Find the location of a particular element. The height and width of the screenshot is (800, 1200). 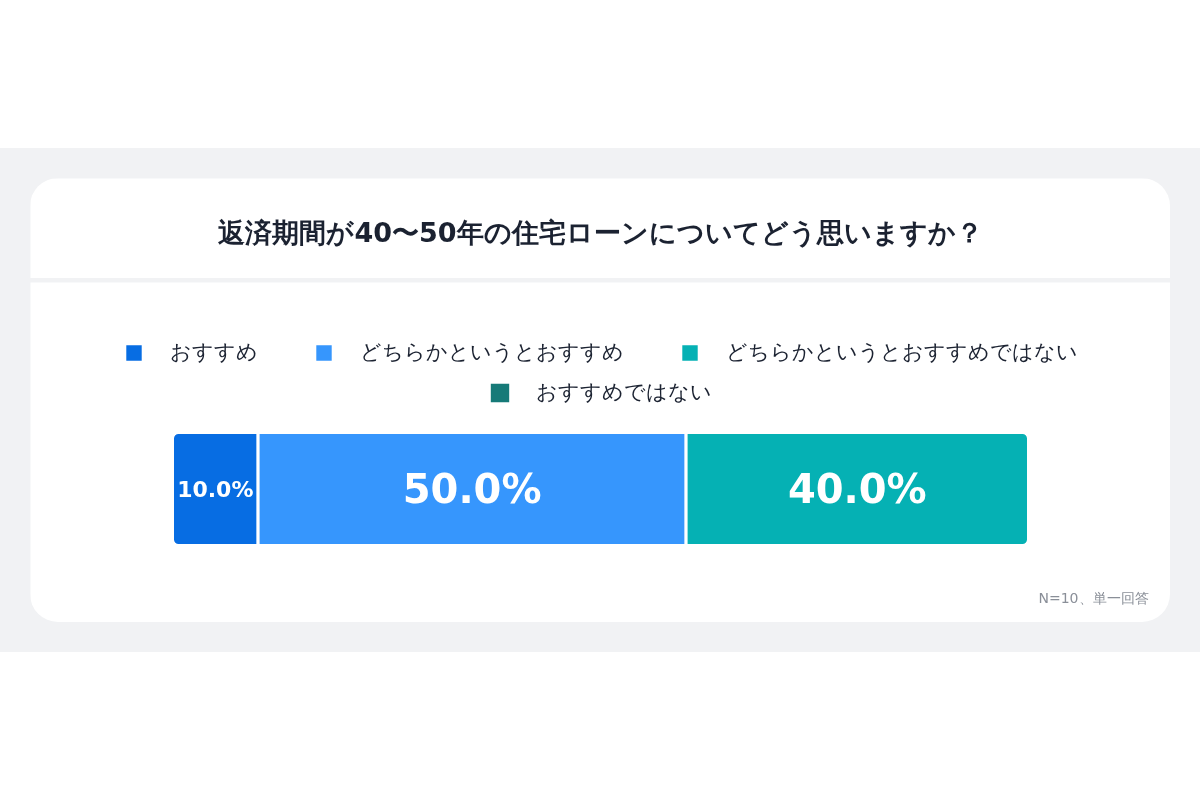

legend-label: どちらかというとおすすめ is located at coordinates (492, 352).